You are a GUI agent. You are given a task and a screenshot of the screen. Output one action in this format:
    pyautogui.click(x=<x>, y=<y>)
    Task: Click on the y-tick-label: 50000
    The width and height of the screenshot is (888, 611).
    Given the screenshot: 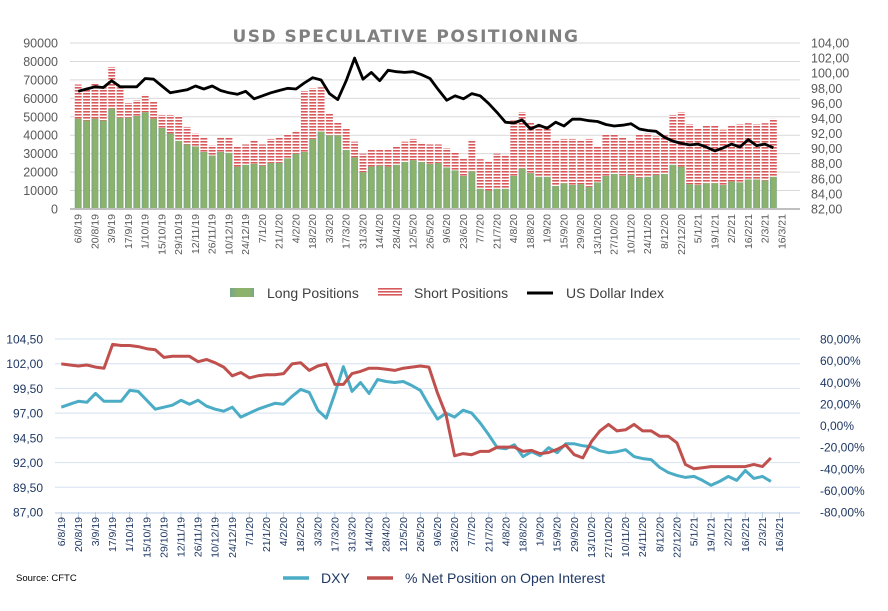 What is the action you would take?
    pyautogui.click(x=40, y=117)
    